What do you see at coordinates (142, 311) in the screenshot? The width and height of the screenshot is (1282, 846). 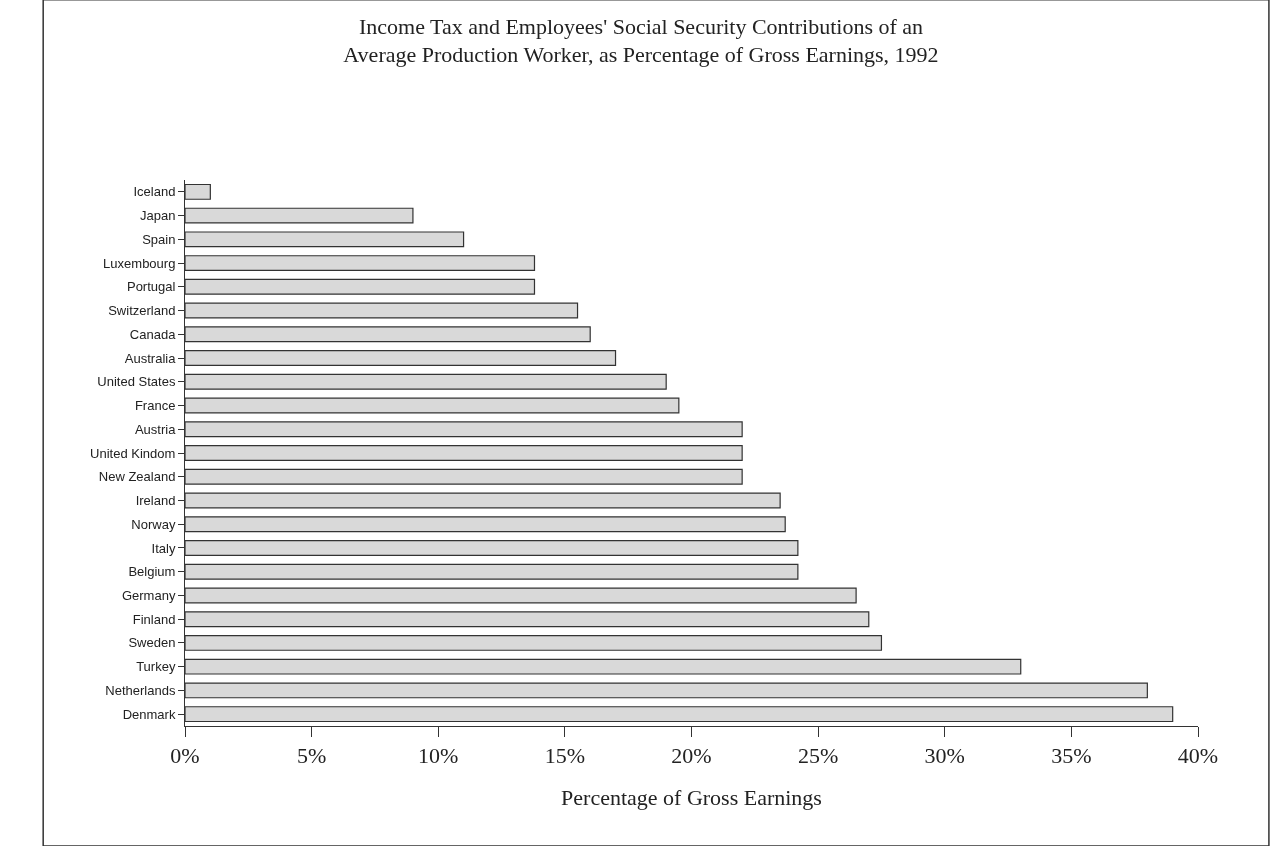 I see `y-tick-label: Switzerland` at bounding box center [142, 311].